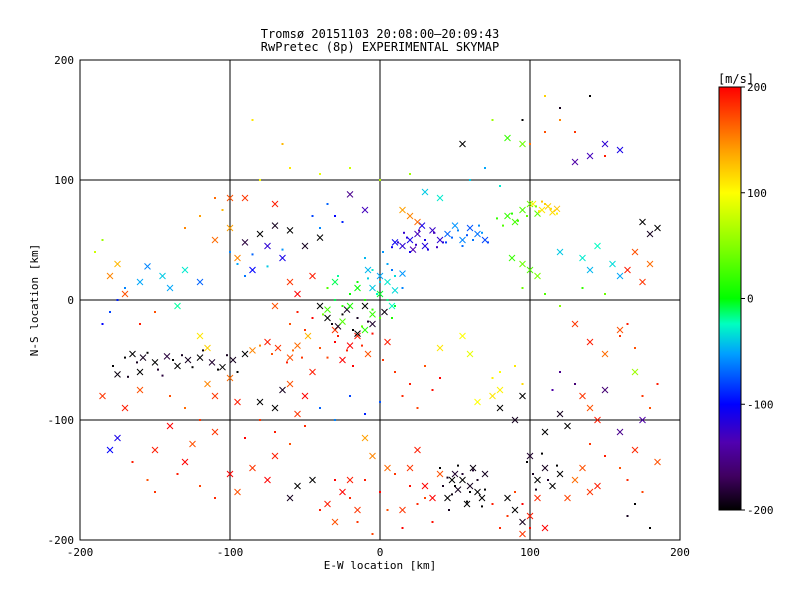 The width and height of the screenshot is (800, 600). Describe the element at coordinates (80, 552) in the screenshot. I see `x-tick-label: -200` at that location.